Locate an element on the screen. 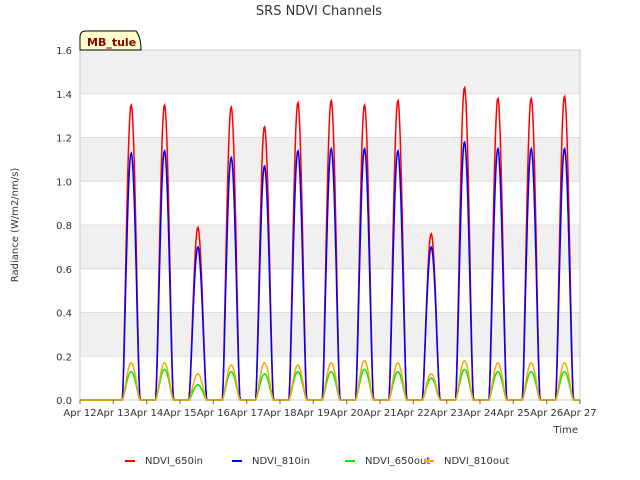 The width and height of the screenshot is (640, 480). x-tick-label: Apr 12 is located at coordinates (79, 413).